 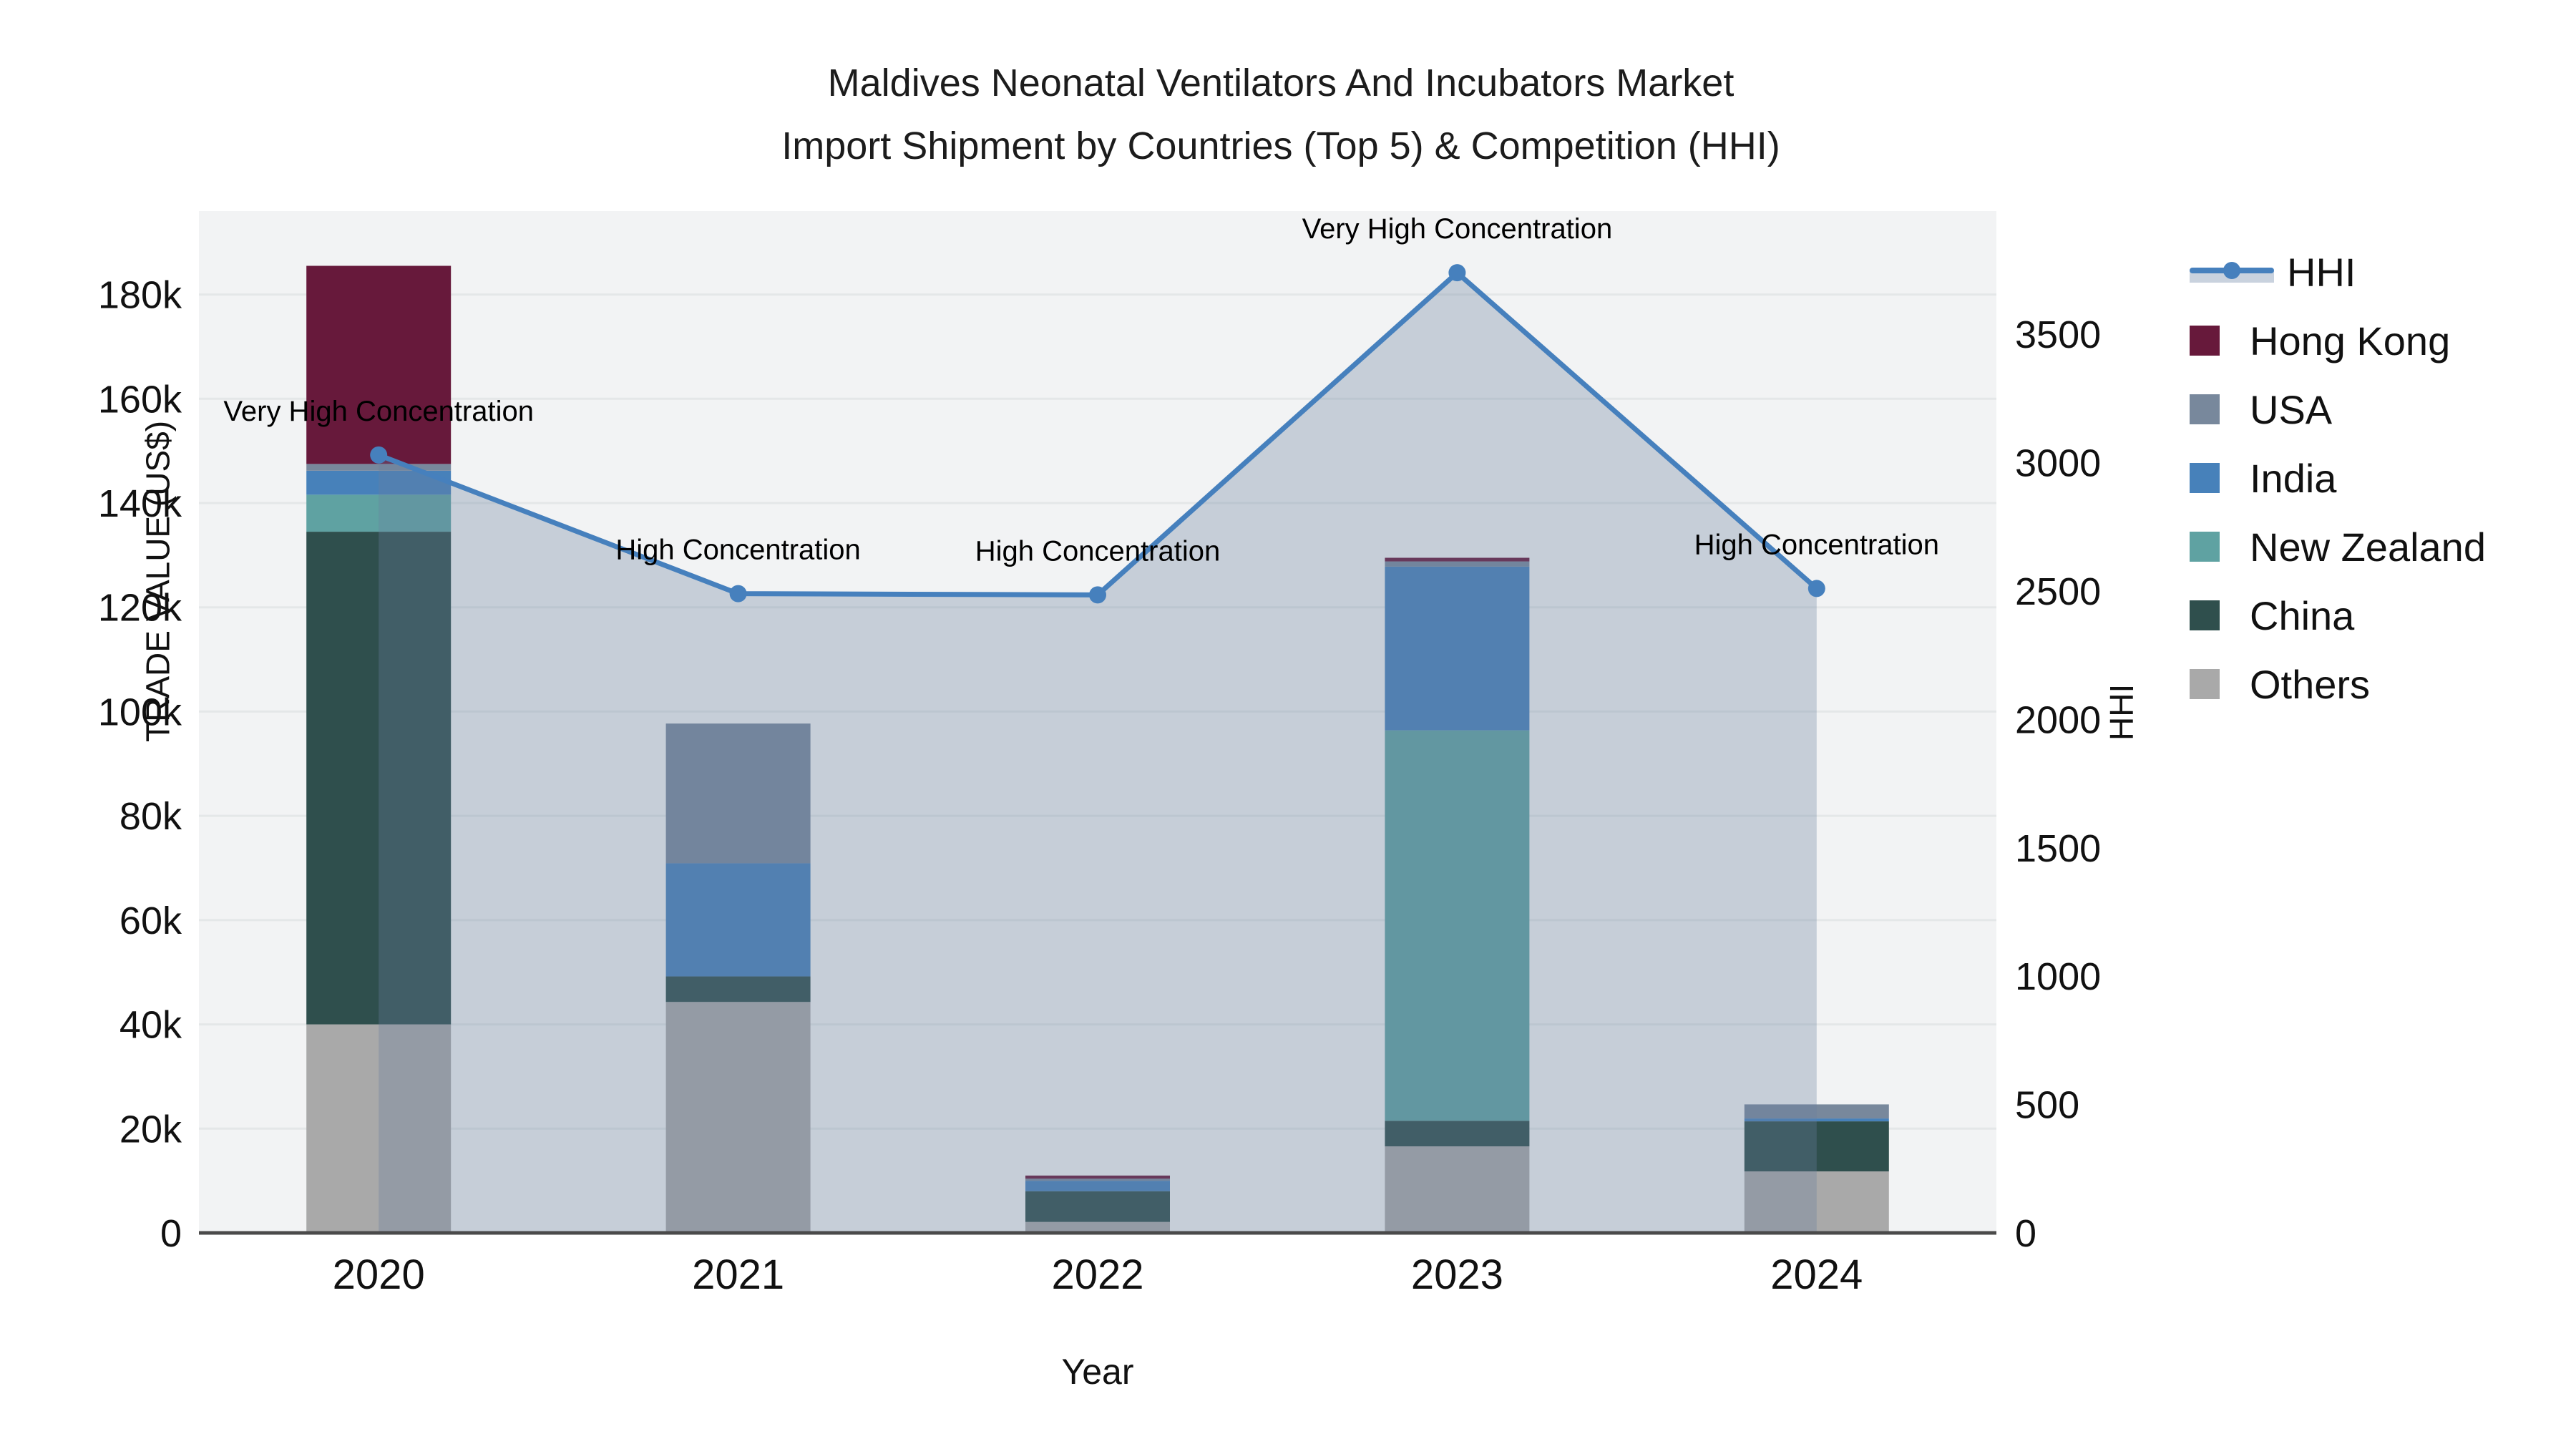 What do you see at coordinates (1457, 1275) in the screenshot?
I see `x-axis-tick: 2023` at bounding box center [1457, 1275].